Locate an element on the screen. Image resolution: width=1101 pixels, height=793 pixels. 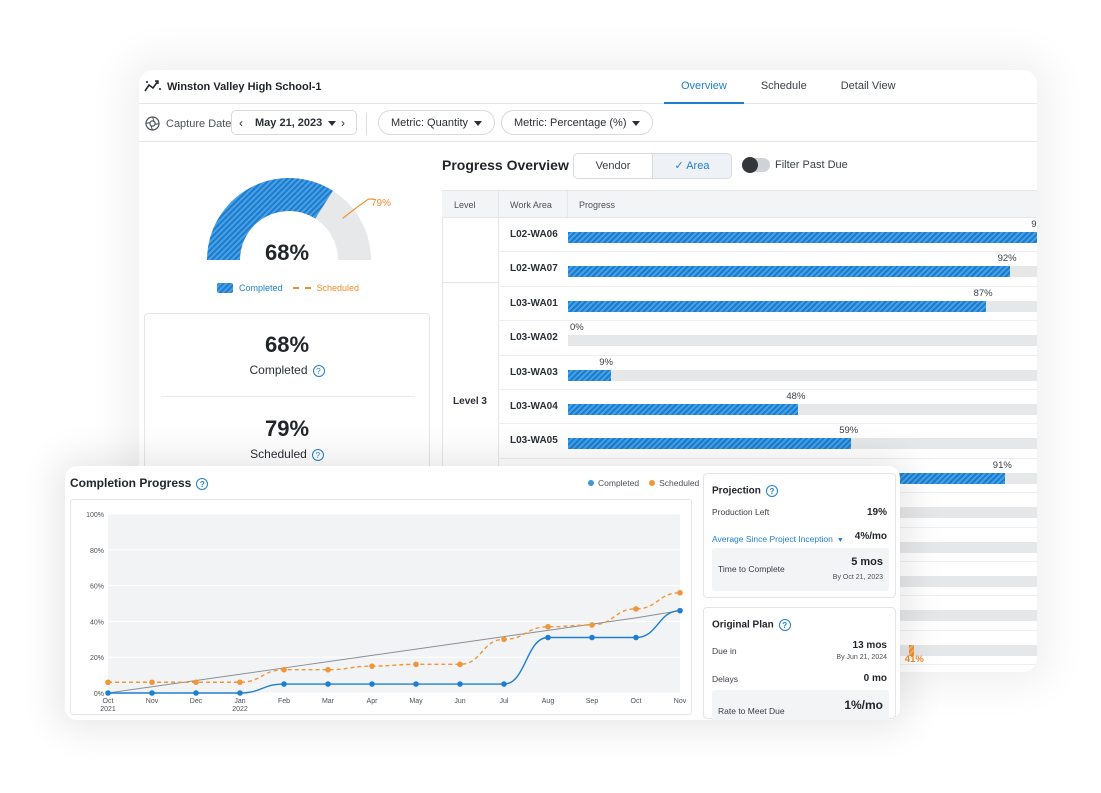
table-row: L03-WA04 48% is located at coordinates (767, 407).